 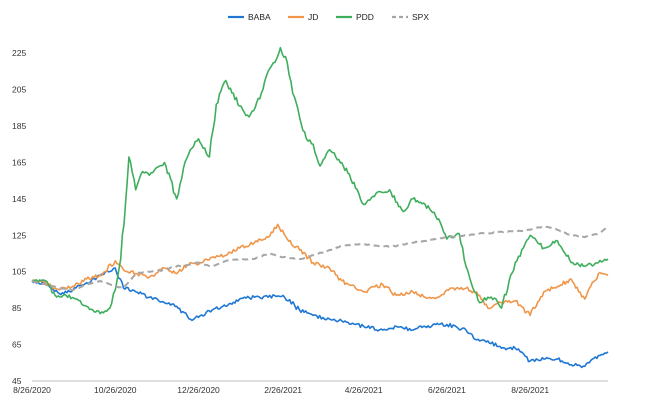 I want to click on y-tick-label: 225, so click(x=19, y=53).